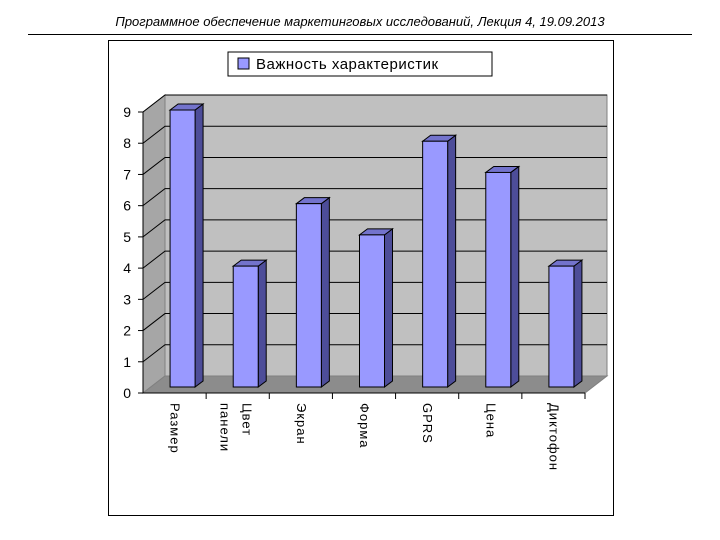 The image size is (720, 540). Describe the element at coordinates (127, 143) in the screenshot. I see `y-tick-label: 8` at that location.